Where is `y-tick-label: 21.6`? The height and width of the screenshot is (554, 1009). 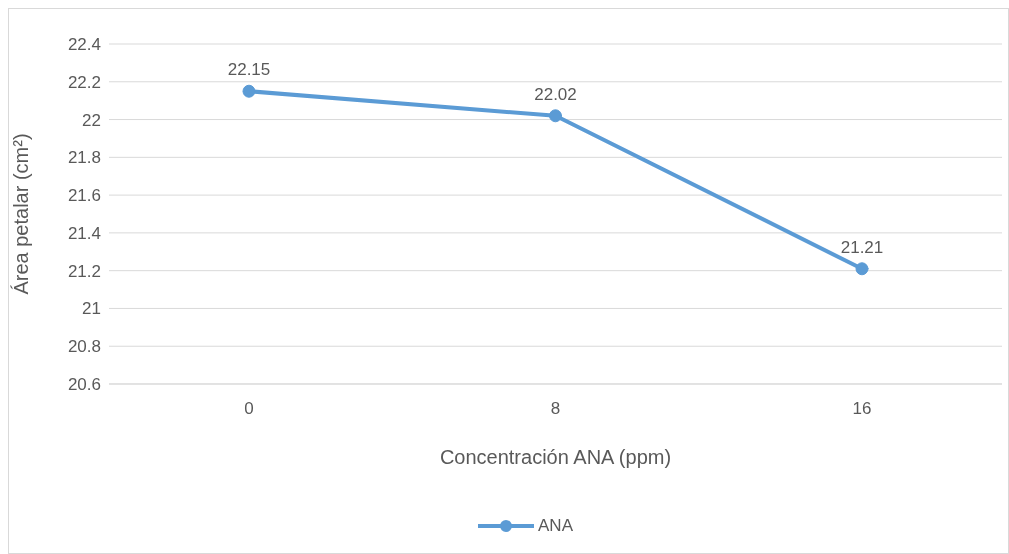 y-tick-label: 21.6 is located at coordinates (84, 196).